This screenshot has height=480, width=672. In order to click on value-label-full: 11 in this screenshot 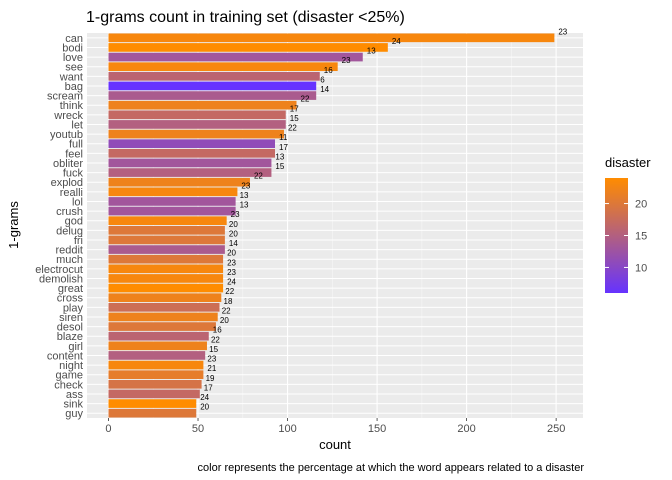, I will do `click(283, 137)`.